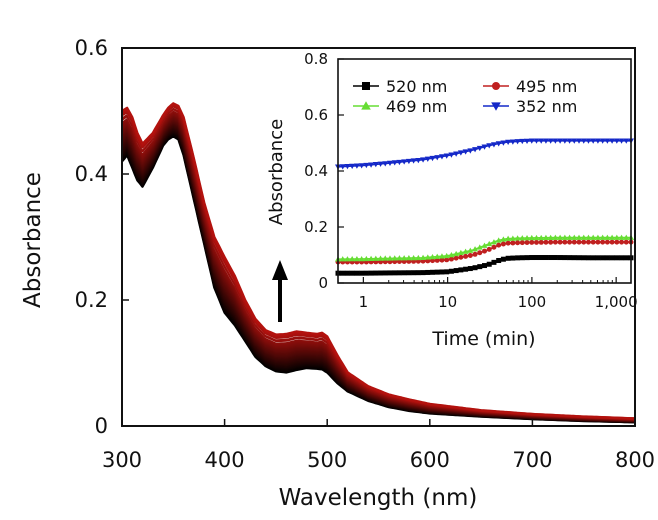 This screenshot has height=520, width=658. Describe the element at coordinates (91, 48) in the screenshot. I see `main-y-tick-label: 0.6` at that location.